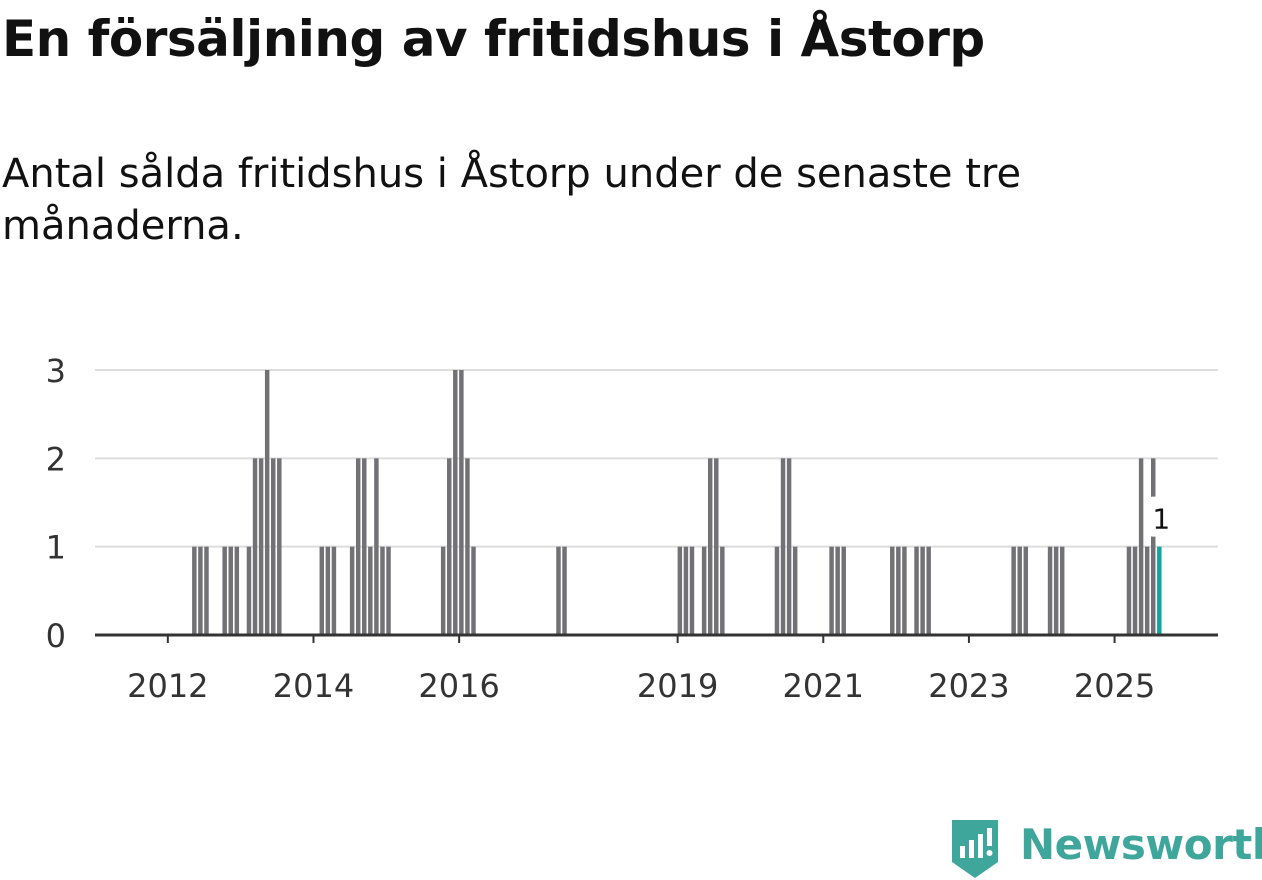 The height and width of the screenshot is (880, 1262). I want to click on x-tick-label: 2023, so click(968, 686).